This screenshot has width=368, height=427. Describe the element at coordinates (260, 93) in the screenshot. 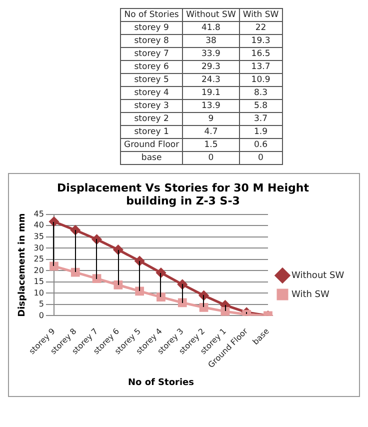

I see `text: 8.3` at that location.